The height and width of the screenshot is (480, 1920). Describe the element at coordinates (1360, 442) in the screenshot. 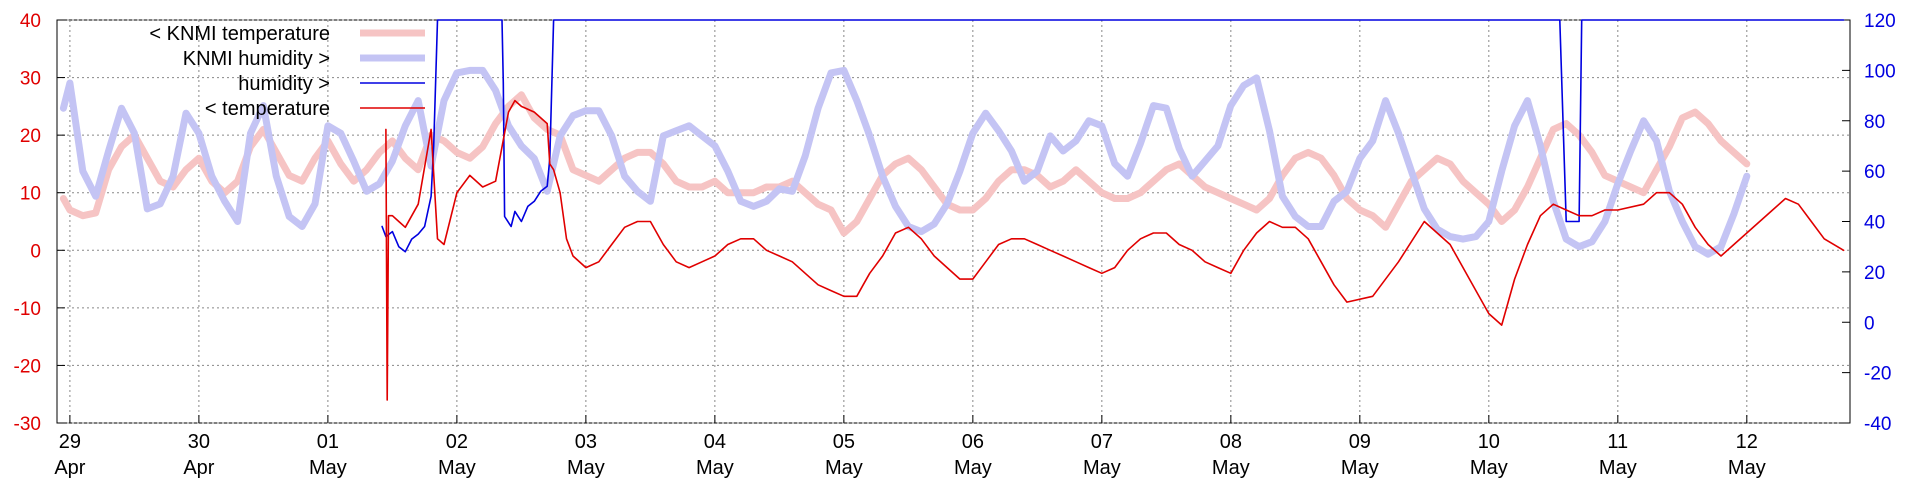

I see `x-tick-day: 09` at that location.